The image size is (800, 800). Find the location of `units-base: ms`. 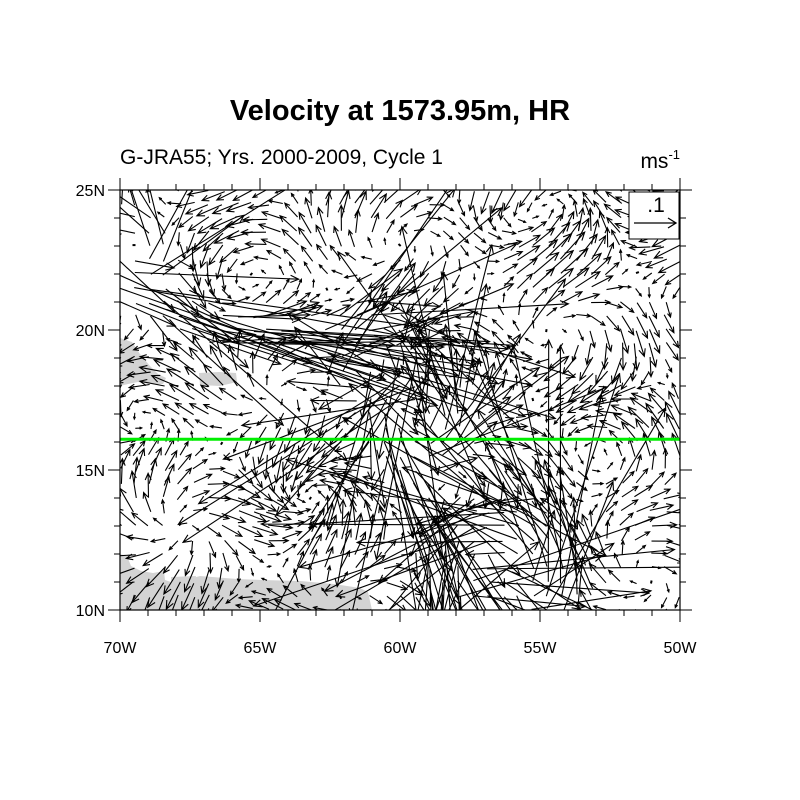

units-base: ms is located at coordinates (654, 161).